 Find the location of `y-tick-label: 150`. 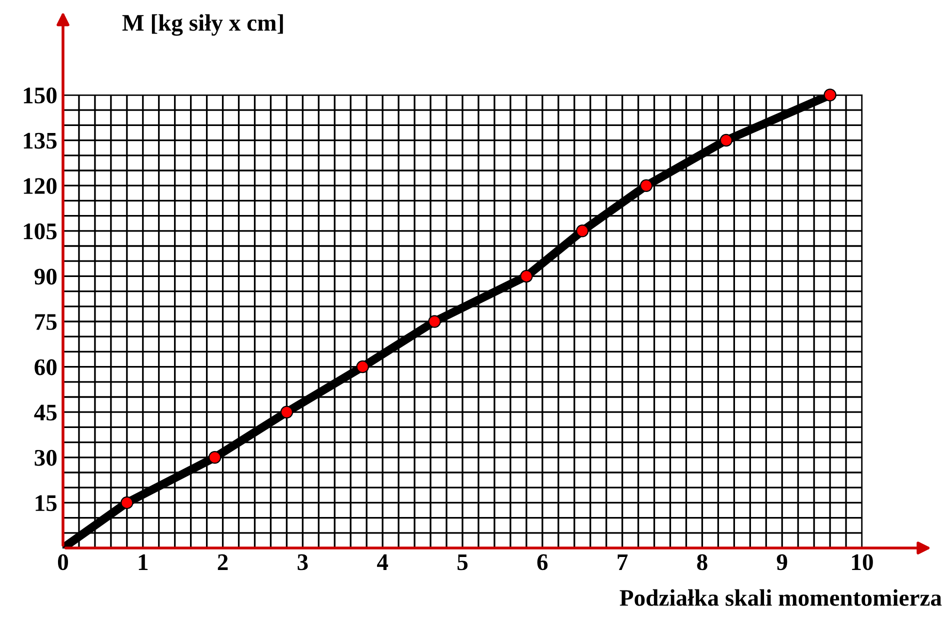

y-tick-label: 150 is located at coordinates (40, 95).